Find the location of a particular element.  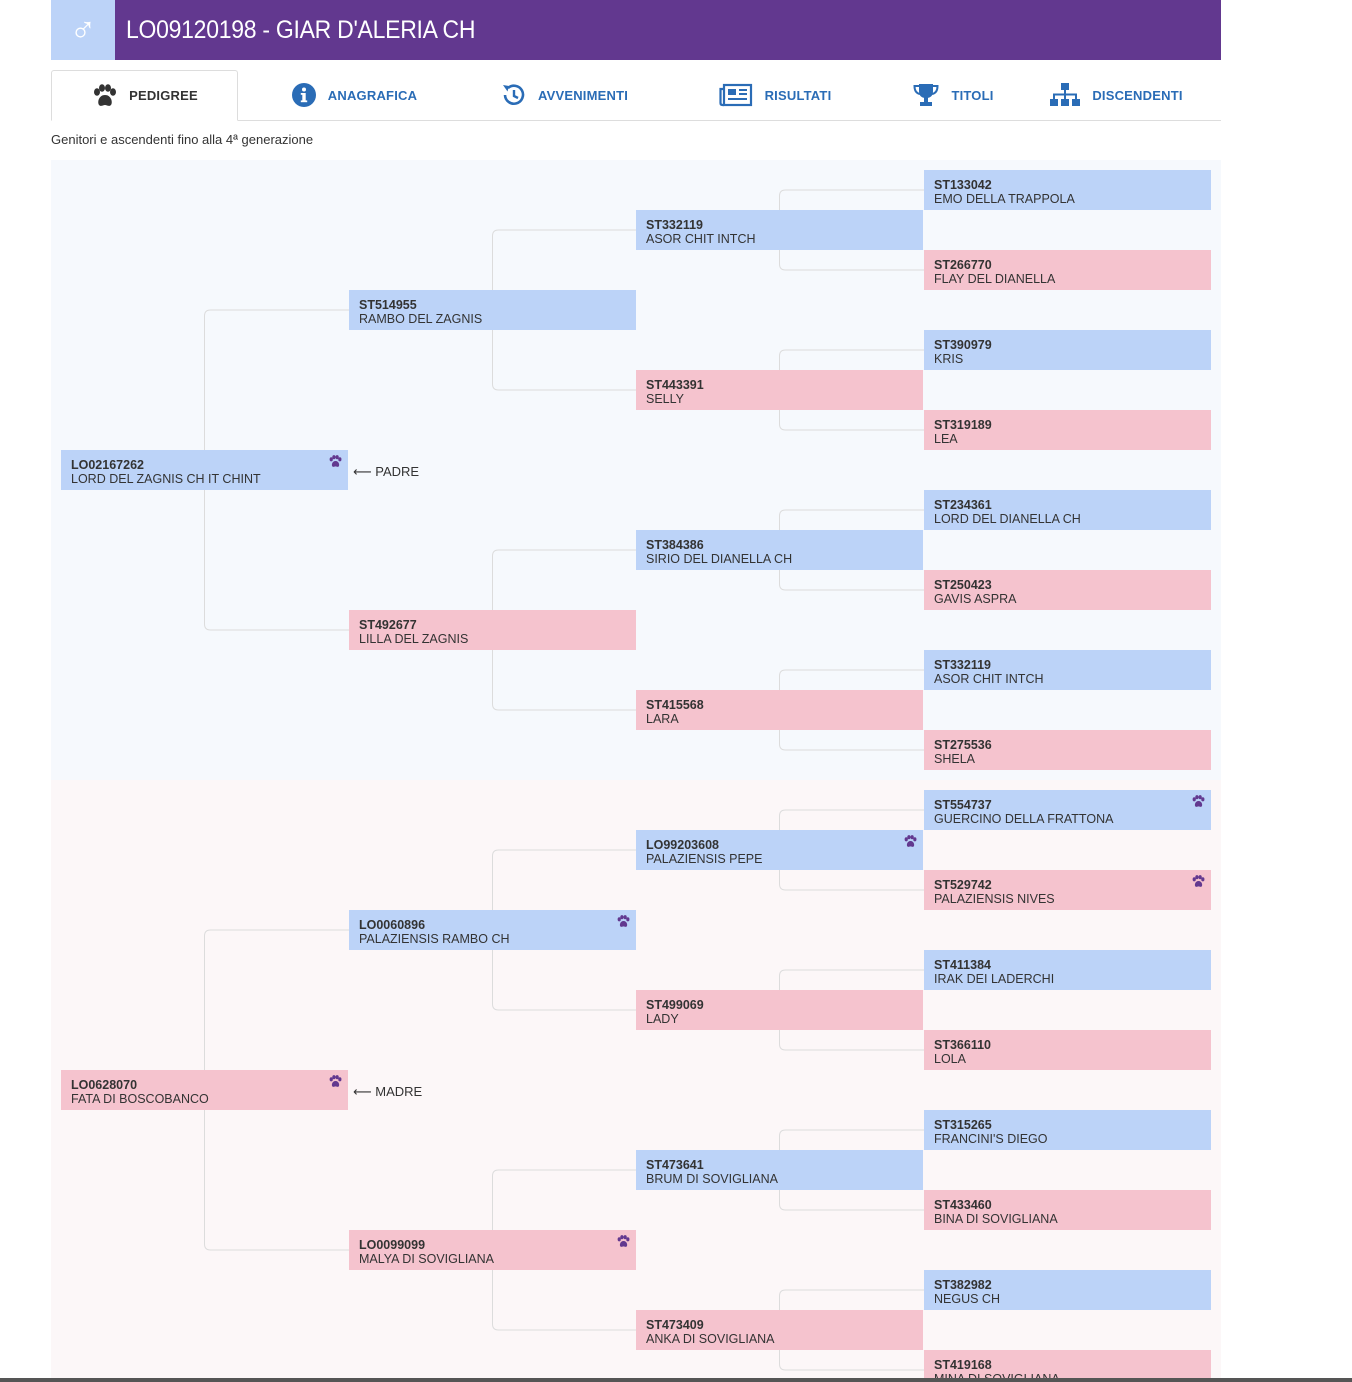

dog-code: ST390979 is located at coordinates (963, 345).